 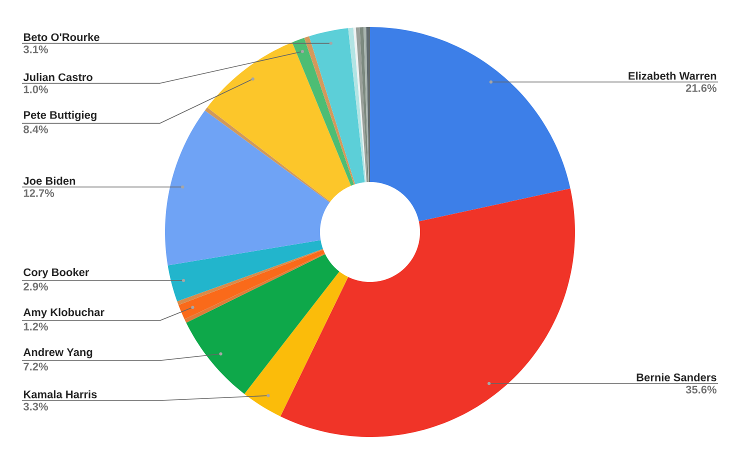 What do you see at coordinates (36, 90) in the screenshot?
I see `data-label: 1.0%` at bounding box center [36, 90].